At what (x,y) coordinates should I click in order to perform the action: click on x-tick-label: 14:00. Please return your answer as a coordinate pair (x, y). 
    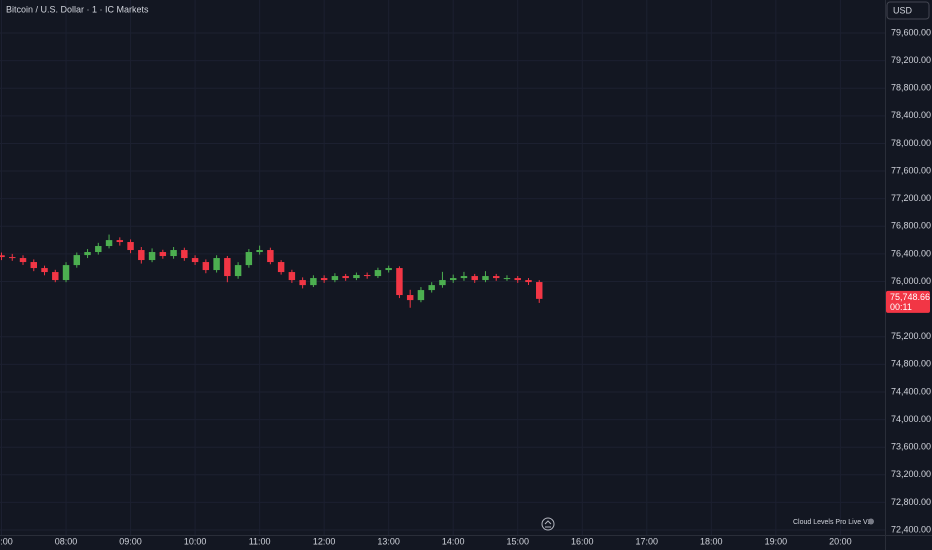
    Looking at the image, I should click on (453, 541).